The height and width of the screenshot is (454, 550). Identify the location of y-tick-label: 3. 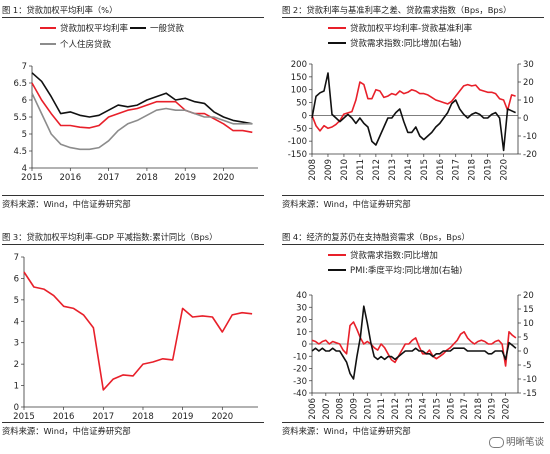
(16, 344).